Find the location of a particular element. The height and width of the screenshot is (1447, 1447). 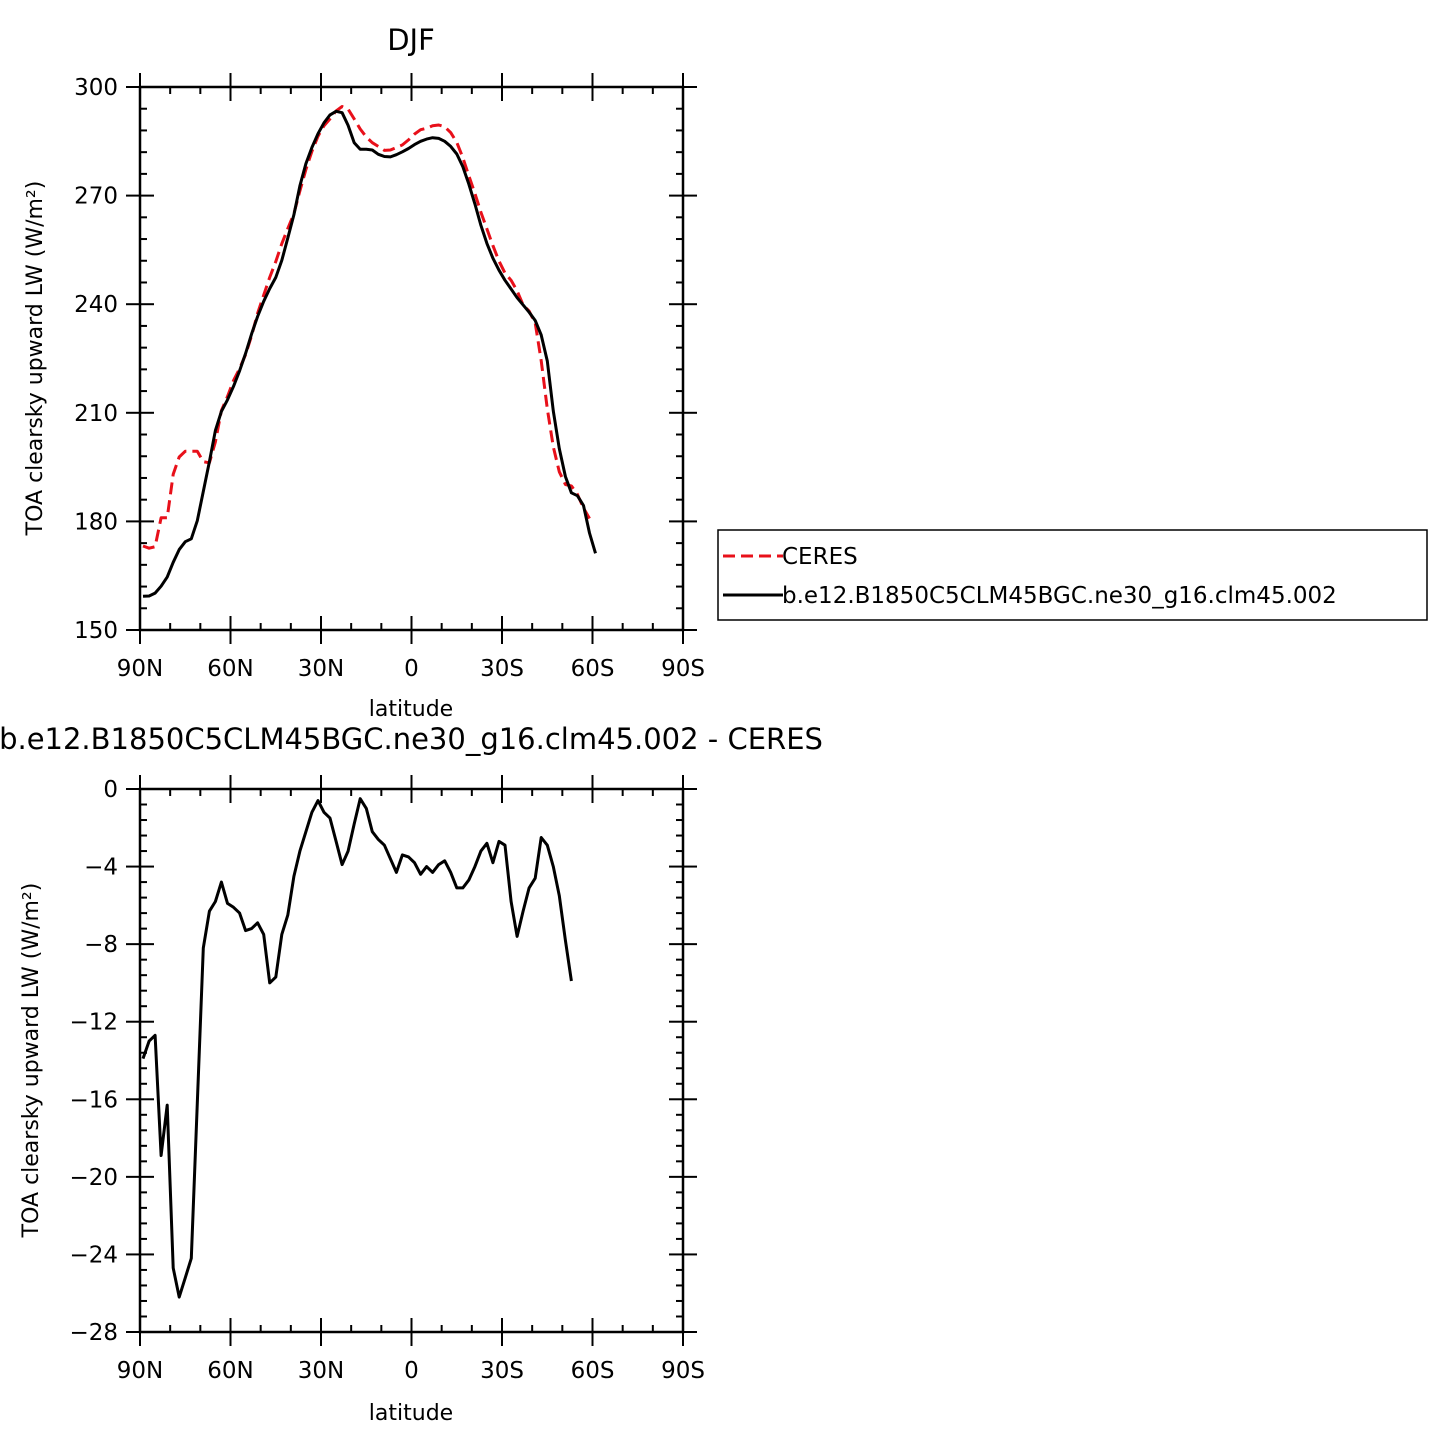

top-y-tick-label: 150 is located at coordinates (96, 631).